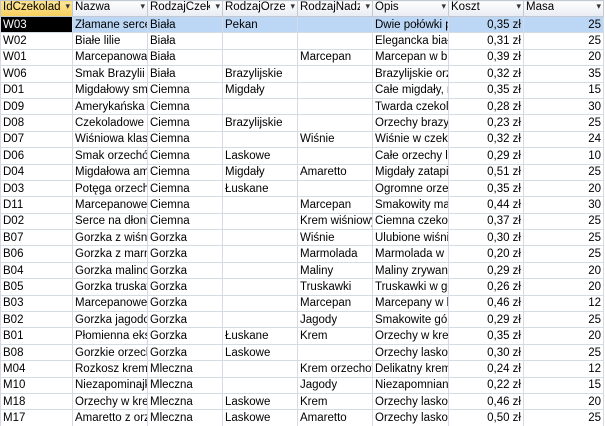 Image resolution: width=605 pixels, height=426 pixels. What do you see at coordinates (486, 270) in the screenshot?
I see `table-cell: 0,29 zł` at bounding box center [486, 270].